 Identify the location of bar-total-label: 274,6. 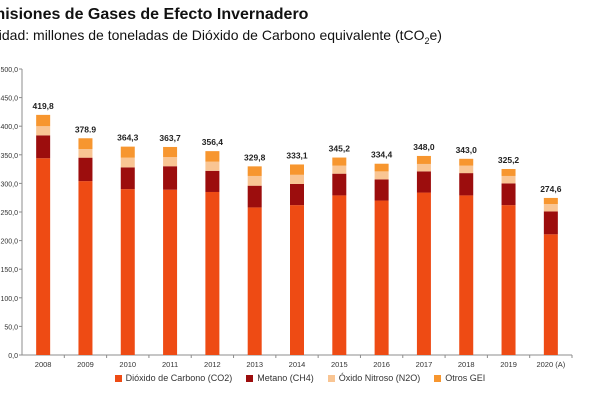
(551, 189).